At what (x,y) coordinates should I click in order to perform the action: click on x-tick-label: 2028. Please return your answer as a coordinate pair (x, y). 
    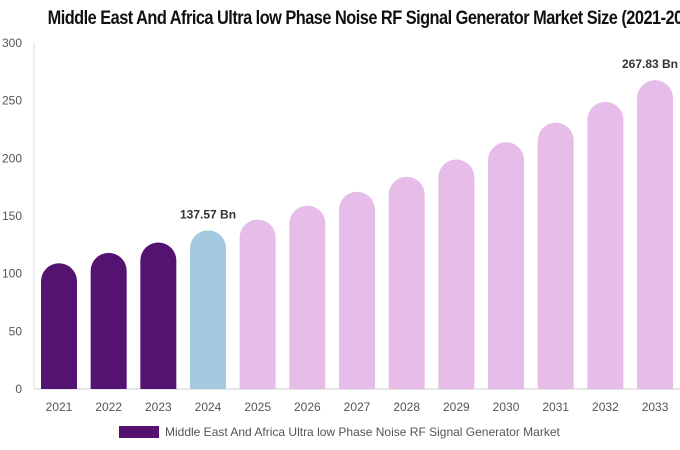
    Looking at the image, I should click on (406, 407).